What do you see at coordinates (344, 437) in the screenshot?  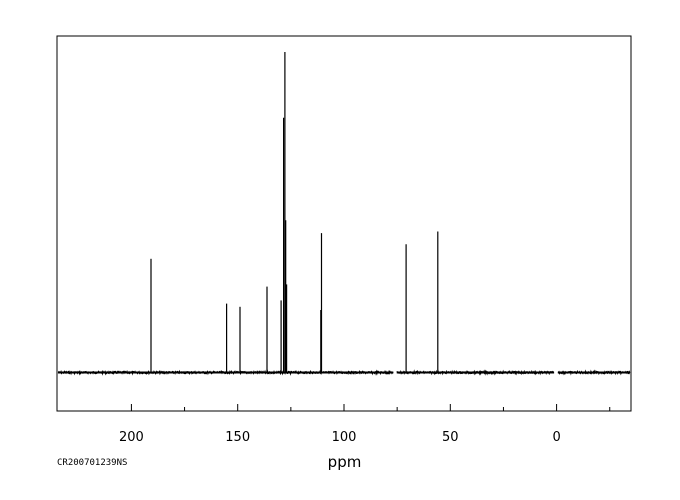 I see `x-tick-label: 100` at bounding box center [344, 437].